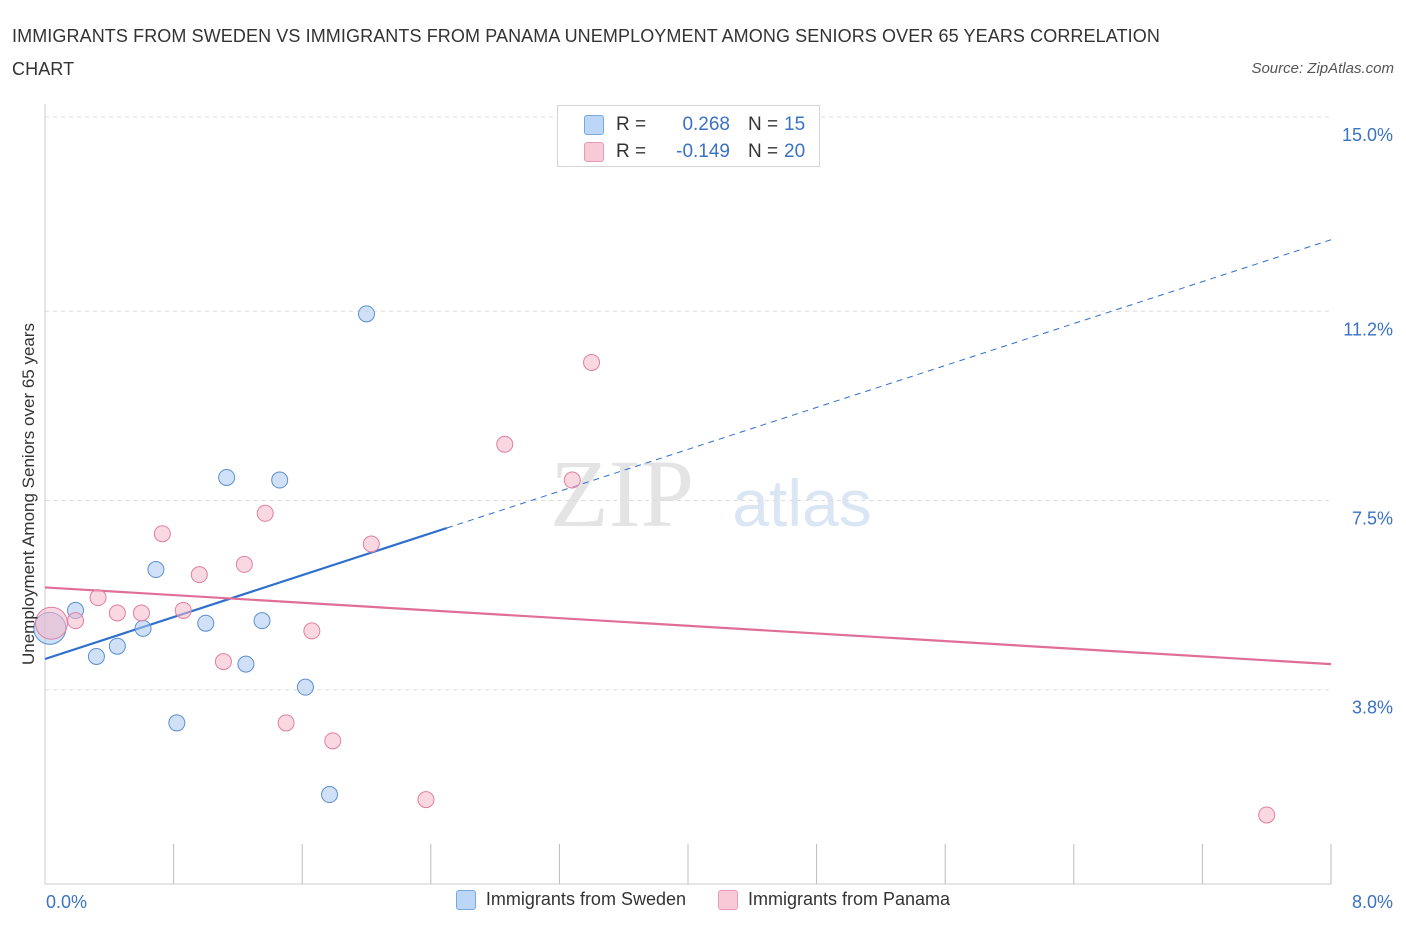 The image size is (1406, 930). Describe the element at coordinates (795, 124) in the screenshot. I see `n-value: 15` at that location.